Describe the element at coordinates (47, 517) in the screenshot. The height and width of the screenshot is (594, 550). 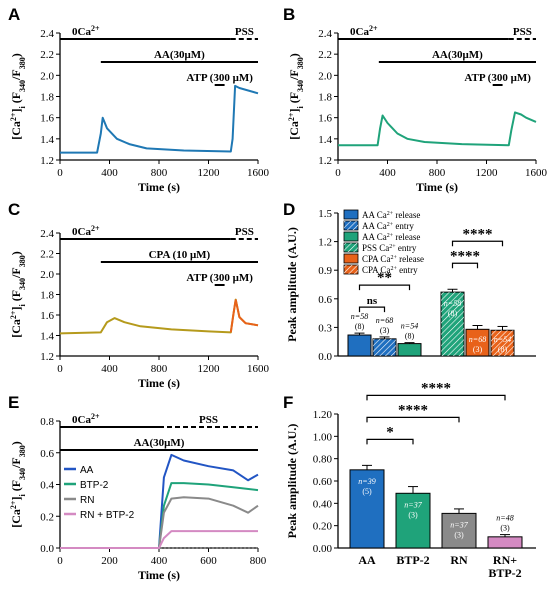
I see `y-tick-label: 0.2` at that location.